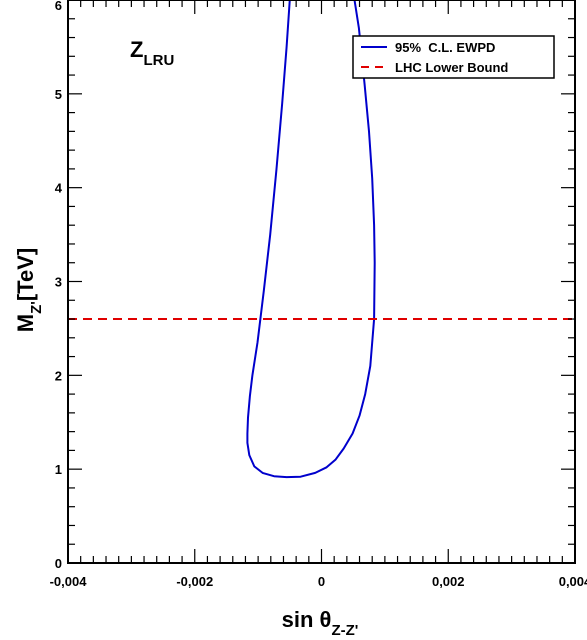  Describe the element at coordinates (321, 581) in the screenshot. I see `x-tick-label: 0` at that location.